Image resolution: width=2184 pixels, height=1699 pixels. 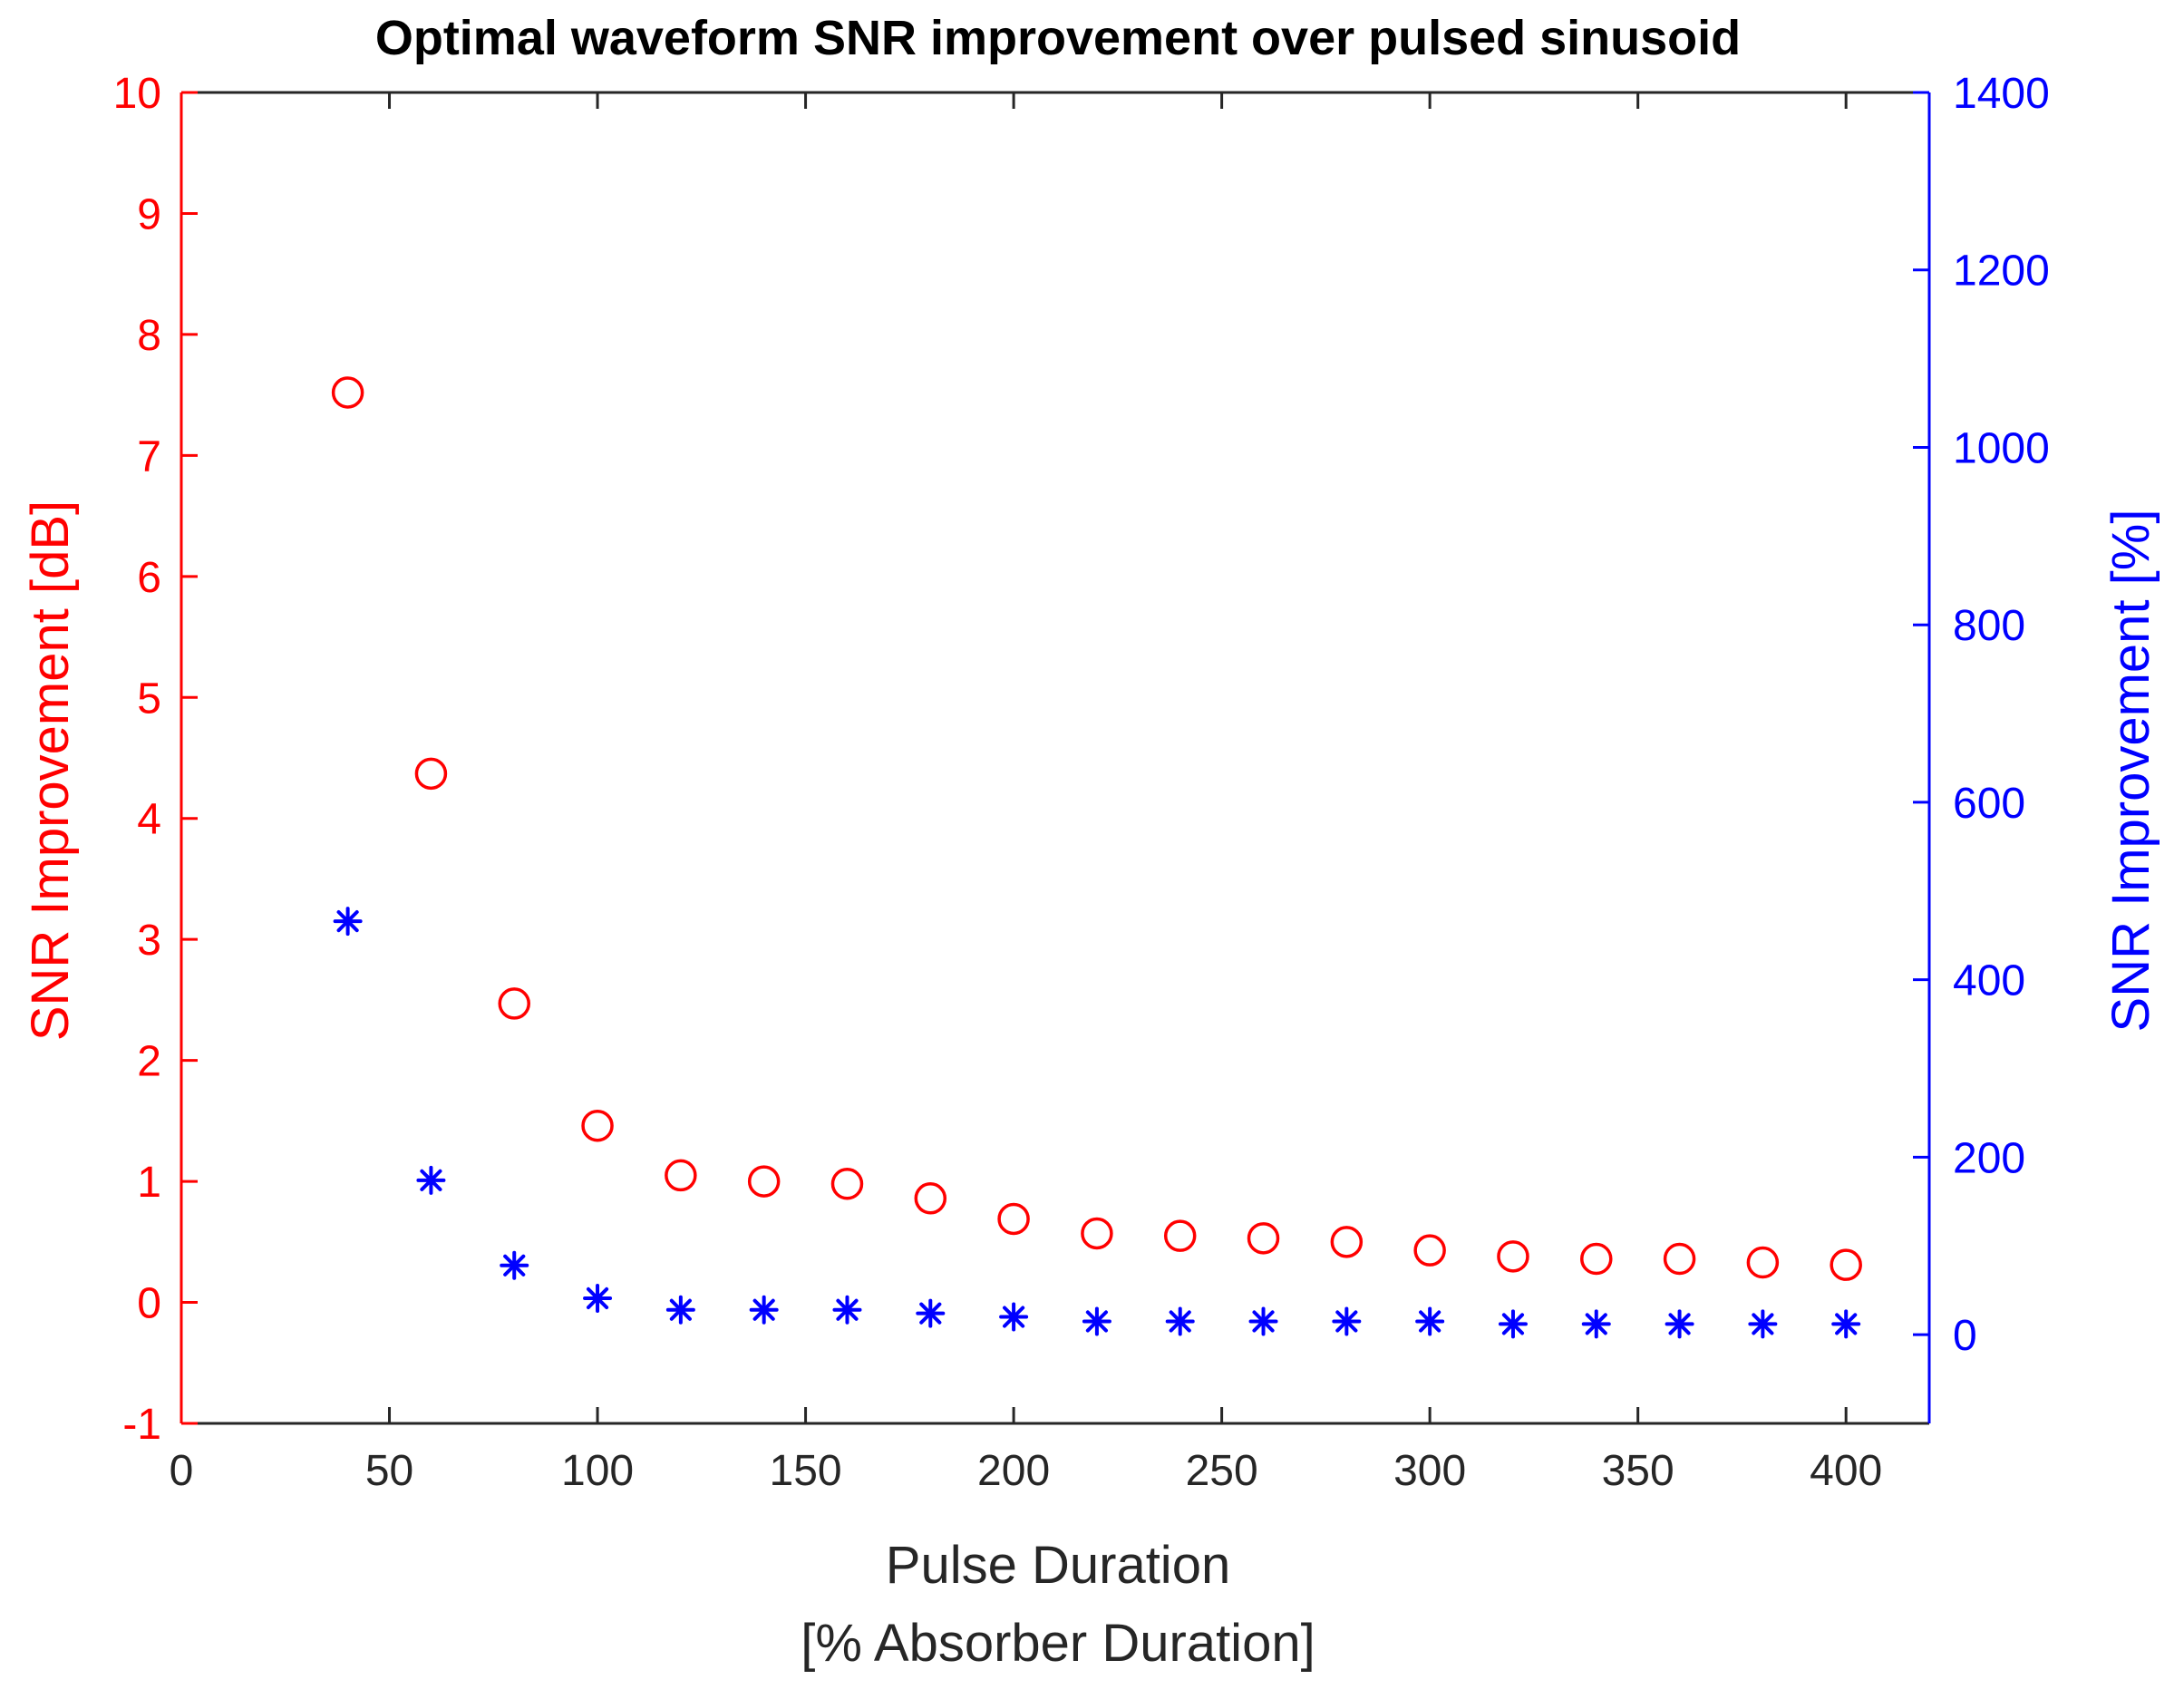 What do you see at coordinates (1965, 1336) in the screenshot?
I see `y-right-tick-label: 0` at bounding box center [1965, 1336].